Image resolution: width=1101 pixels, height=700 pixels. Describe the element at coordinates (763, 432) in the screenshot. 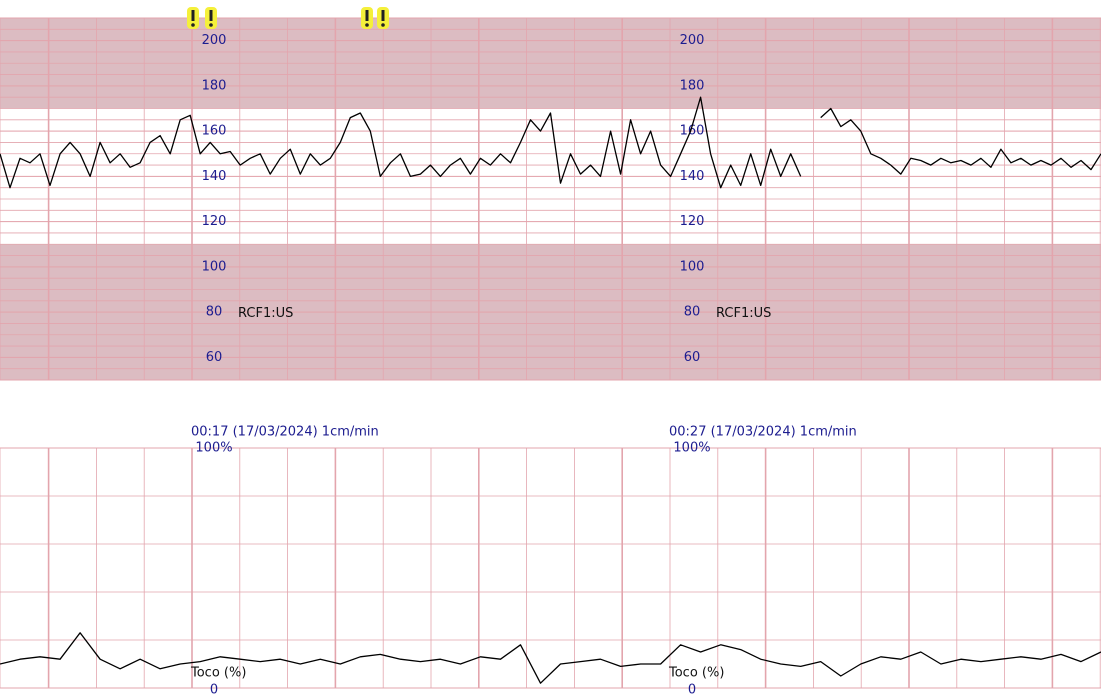

I see `timestamp: 00:27 (17/03/2024) 1cm/min` at that location.